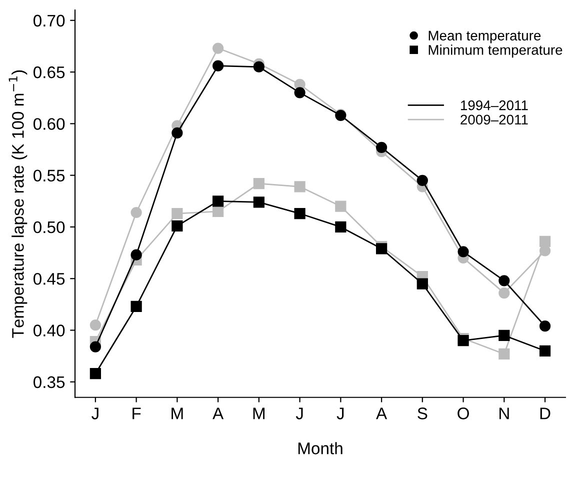 The image size is (577, 503). What do you see at coordinates (504, 414) in the screenshot?
I see `x-tick-label: N` at bounding box center [504, 414].